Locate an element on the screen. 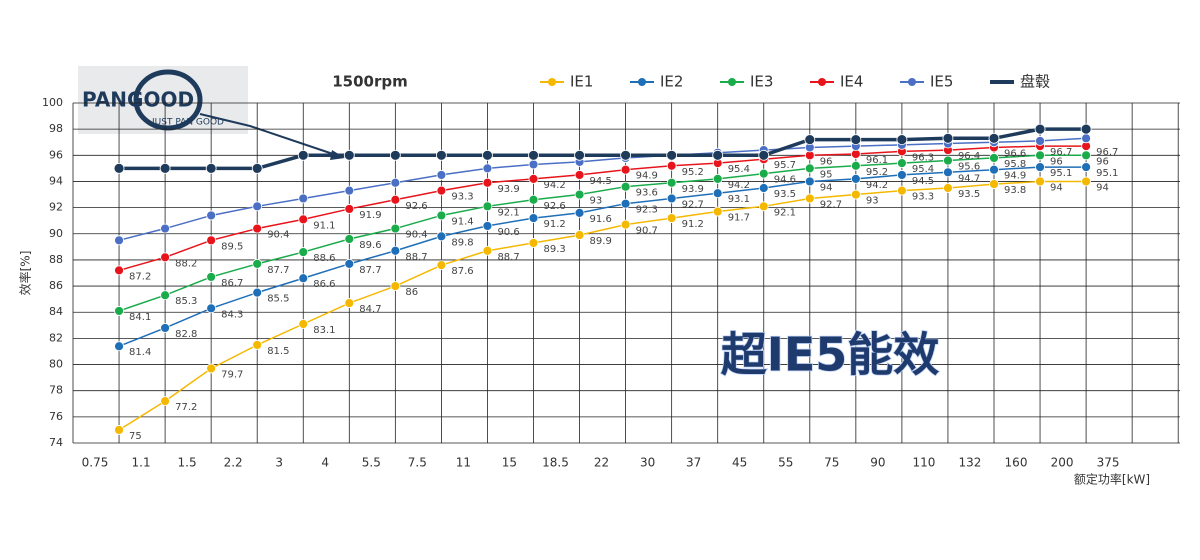 The image size is (1200, 560). x-tick-label: 45 is located at coordinates (739, 463).